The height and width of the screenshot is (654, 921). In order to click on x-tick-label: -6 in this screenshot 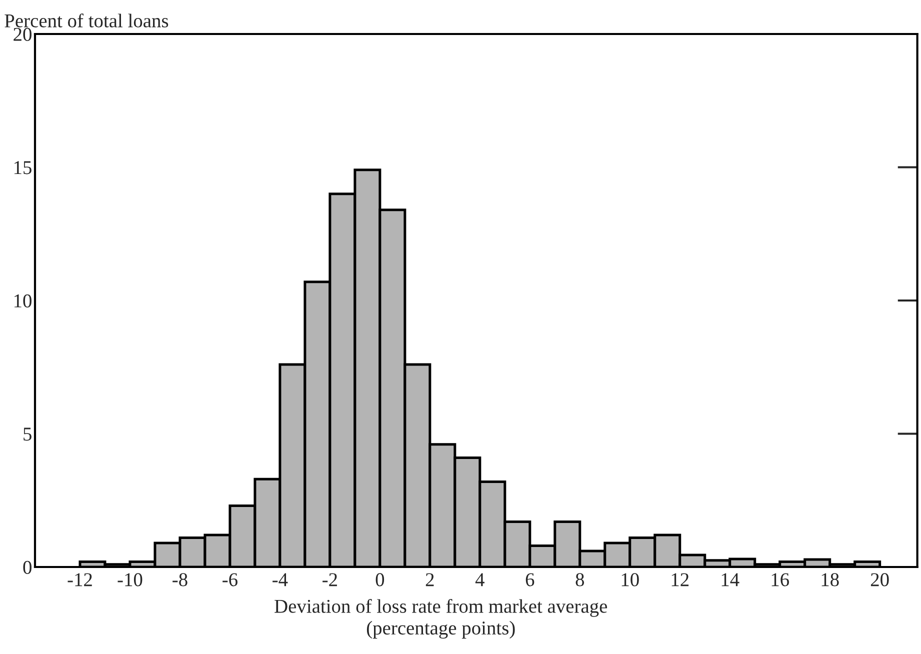, I will do `click(230, 579)`.